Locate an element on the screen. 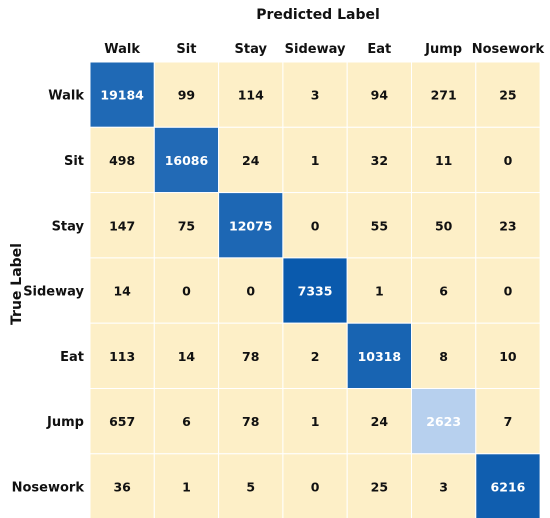 This screenshot has width=550, height=518. cell-value-label: 99 is located at coordinates (186, 95).